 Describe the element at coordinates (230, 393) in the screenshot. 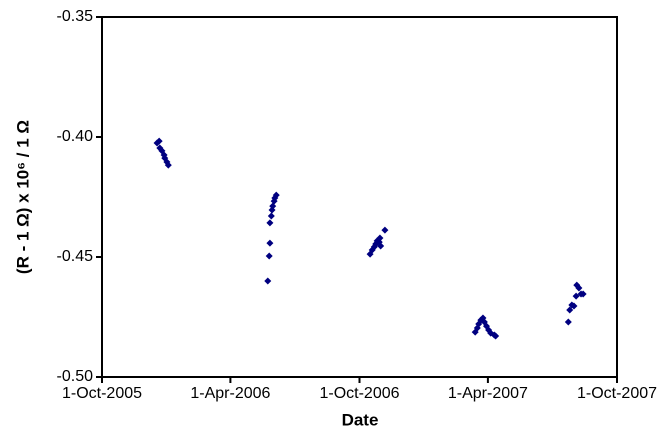

I see `x-tick-label: 1-Apr-2006` at that location.